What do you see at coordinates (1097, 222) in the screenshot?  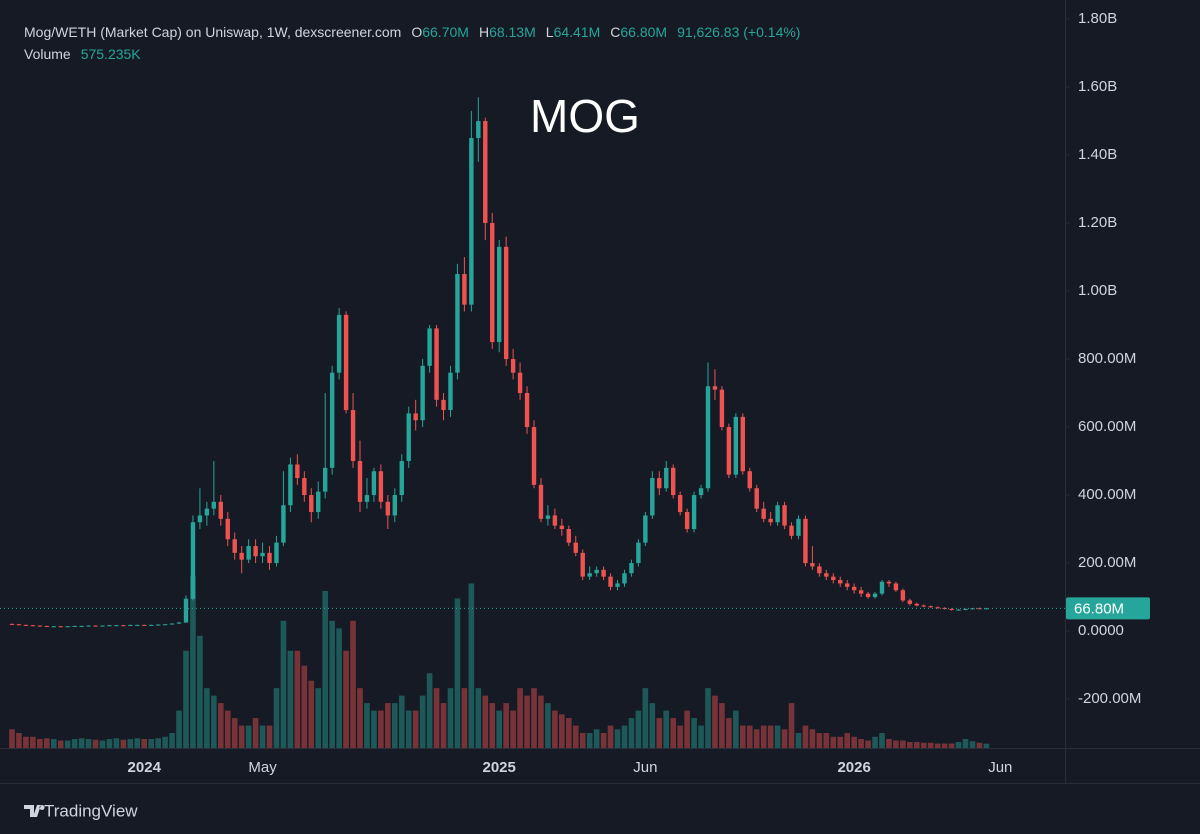 I see `y-tick-label: 1.20B` at bounding box center [1097, 222].